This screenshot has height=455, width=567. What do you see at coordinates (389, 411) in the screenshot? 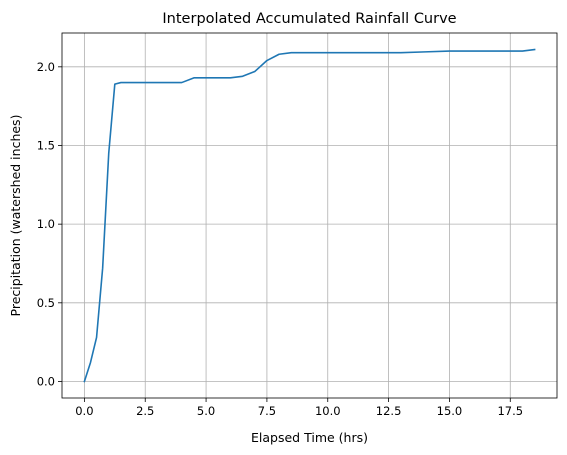
I see `x-tick-label: 12.5` at bounding box center [389, 411].